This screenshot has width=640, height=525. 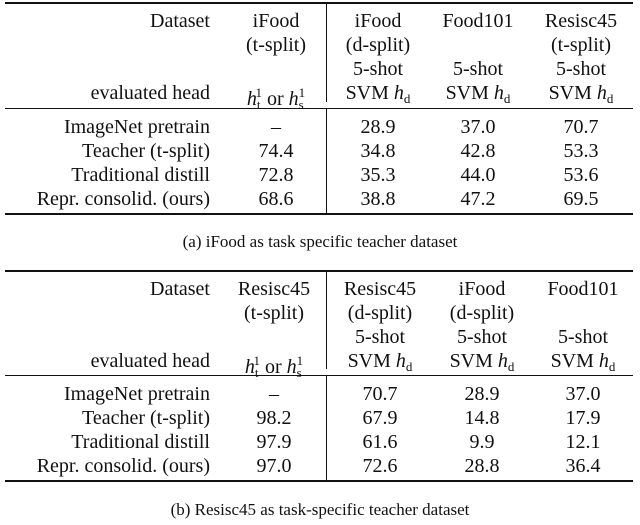 What do you see at coordinates (482, 442) in the screenshot?
I see `cell: 9.9` at bounding box center [482, 442].